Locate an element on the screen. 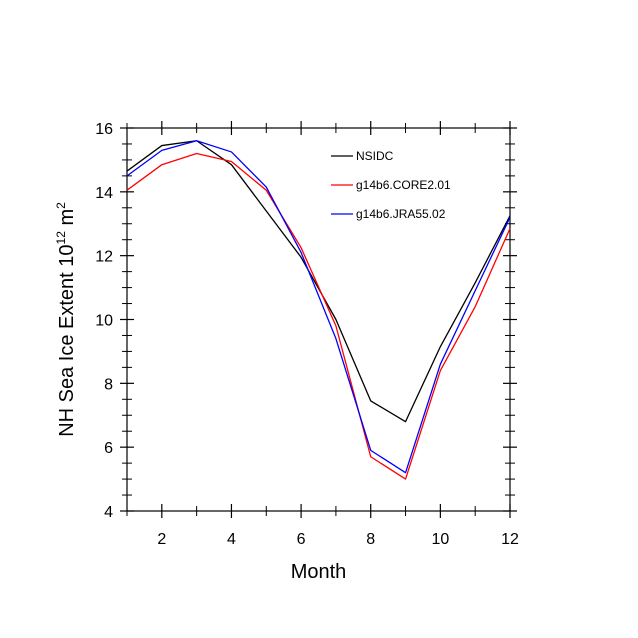  x-tick-label: 4 is located at coordinates (231, 539).